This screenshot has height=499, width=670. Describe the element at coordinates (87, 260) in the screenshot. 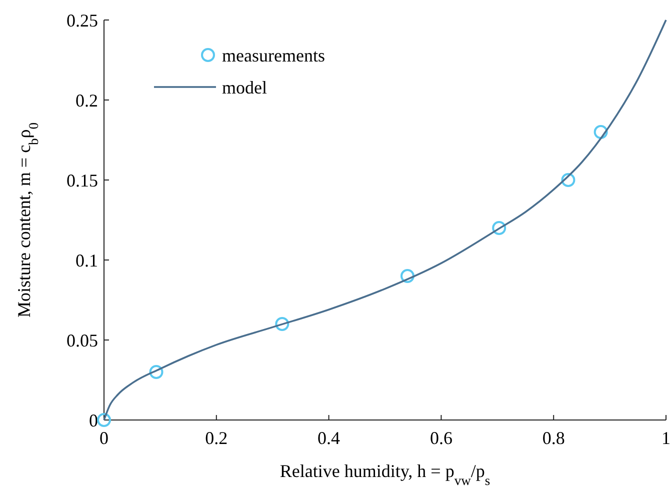

I see `y-tick-label: 0.1` at that location.